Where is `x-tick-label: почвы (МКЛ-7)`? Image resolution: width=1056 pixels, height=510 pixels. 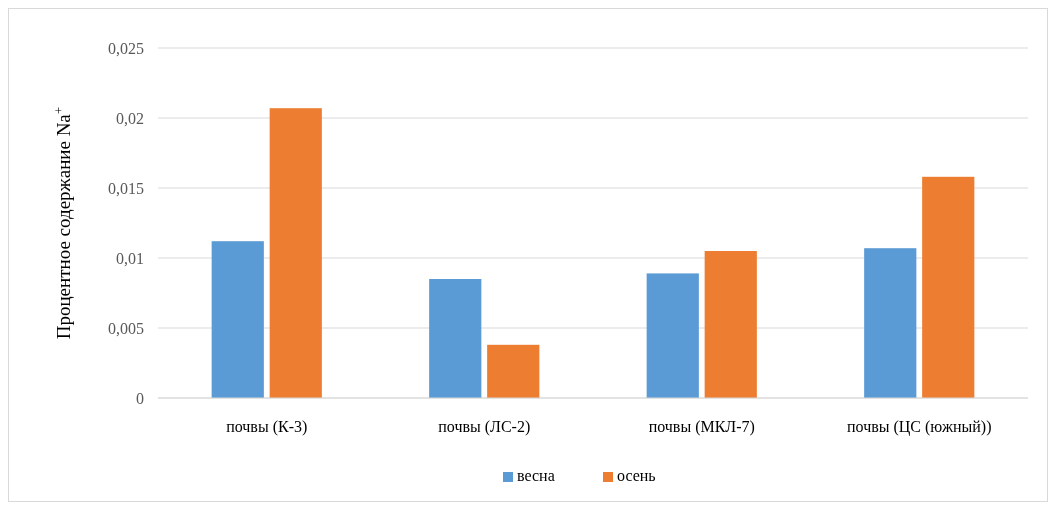
x-tick-label: почвы (МКЛ-7) is located at coordinates (701, 427).